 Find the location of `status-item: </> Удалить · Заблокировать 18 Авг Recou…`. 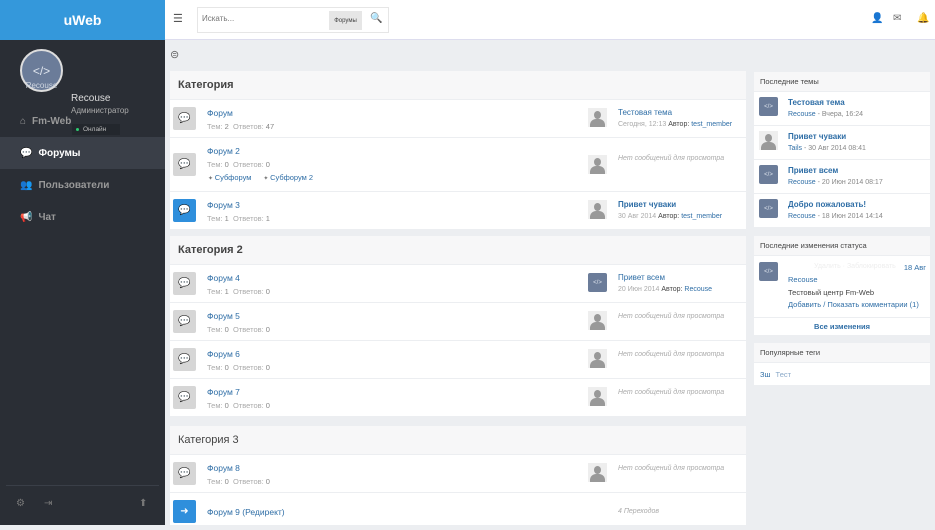

status-item: </> Удалить · Заблокировать 18 Авг Recou… is located at coordinates (842, 286).